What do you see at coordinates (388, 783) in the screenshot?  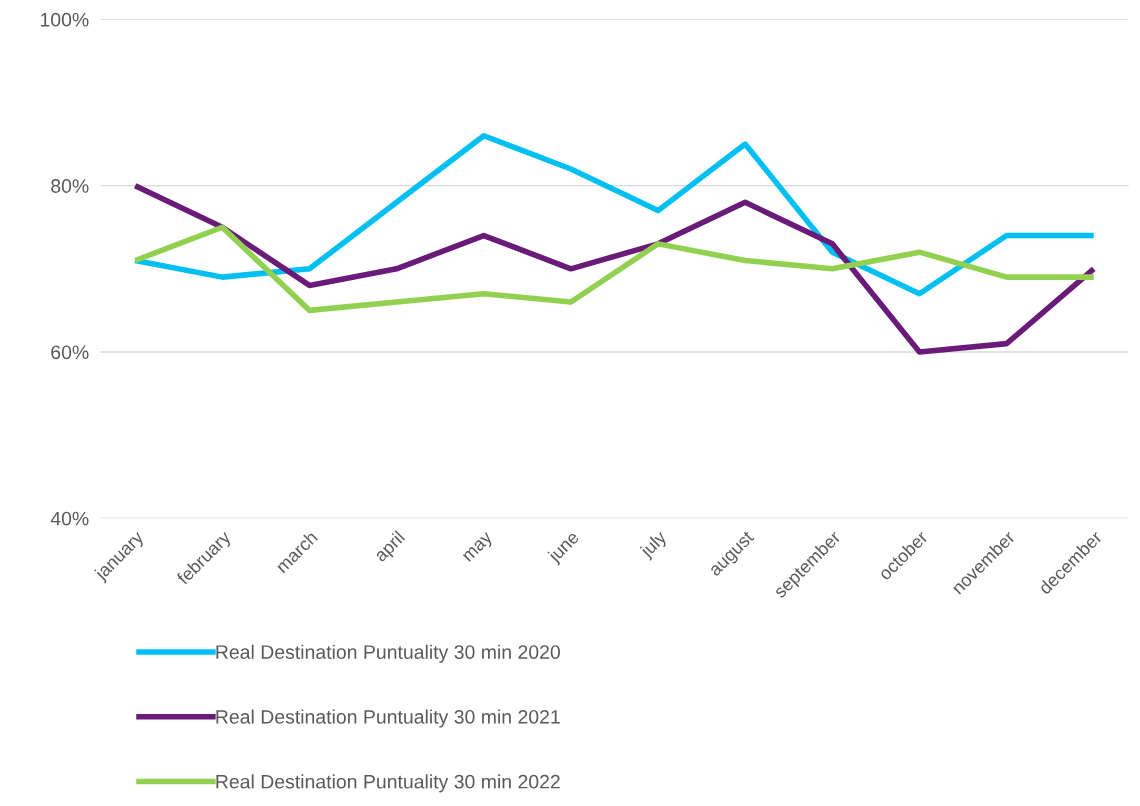 I see `legend-label: Real Destination Puntuality 30 min 2022` at bounding box center [388, 783].